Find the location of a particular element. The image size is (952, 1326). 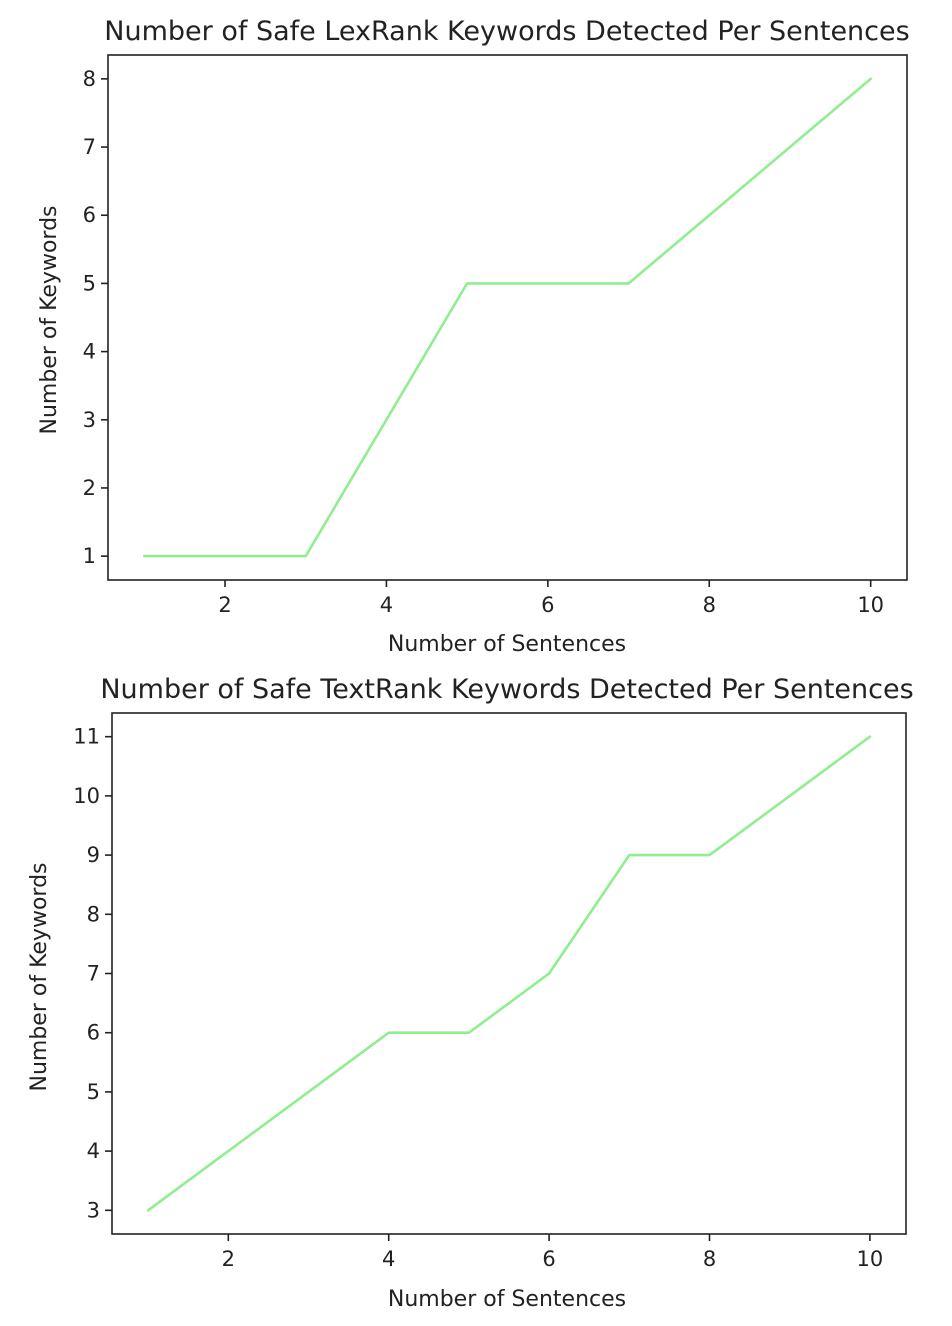

y-tick-label: 10 is located at coordinates (86, 796).